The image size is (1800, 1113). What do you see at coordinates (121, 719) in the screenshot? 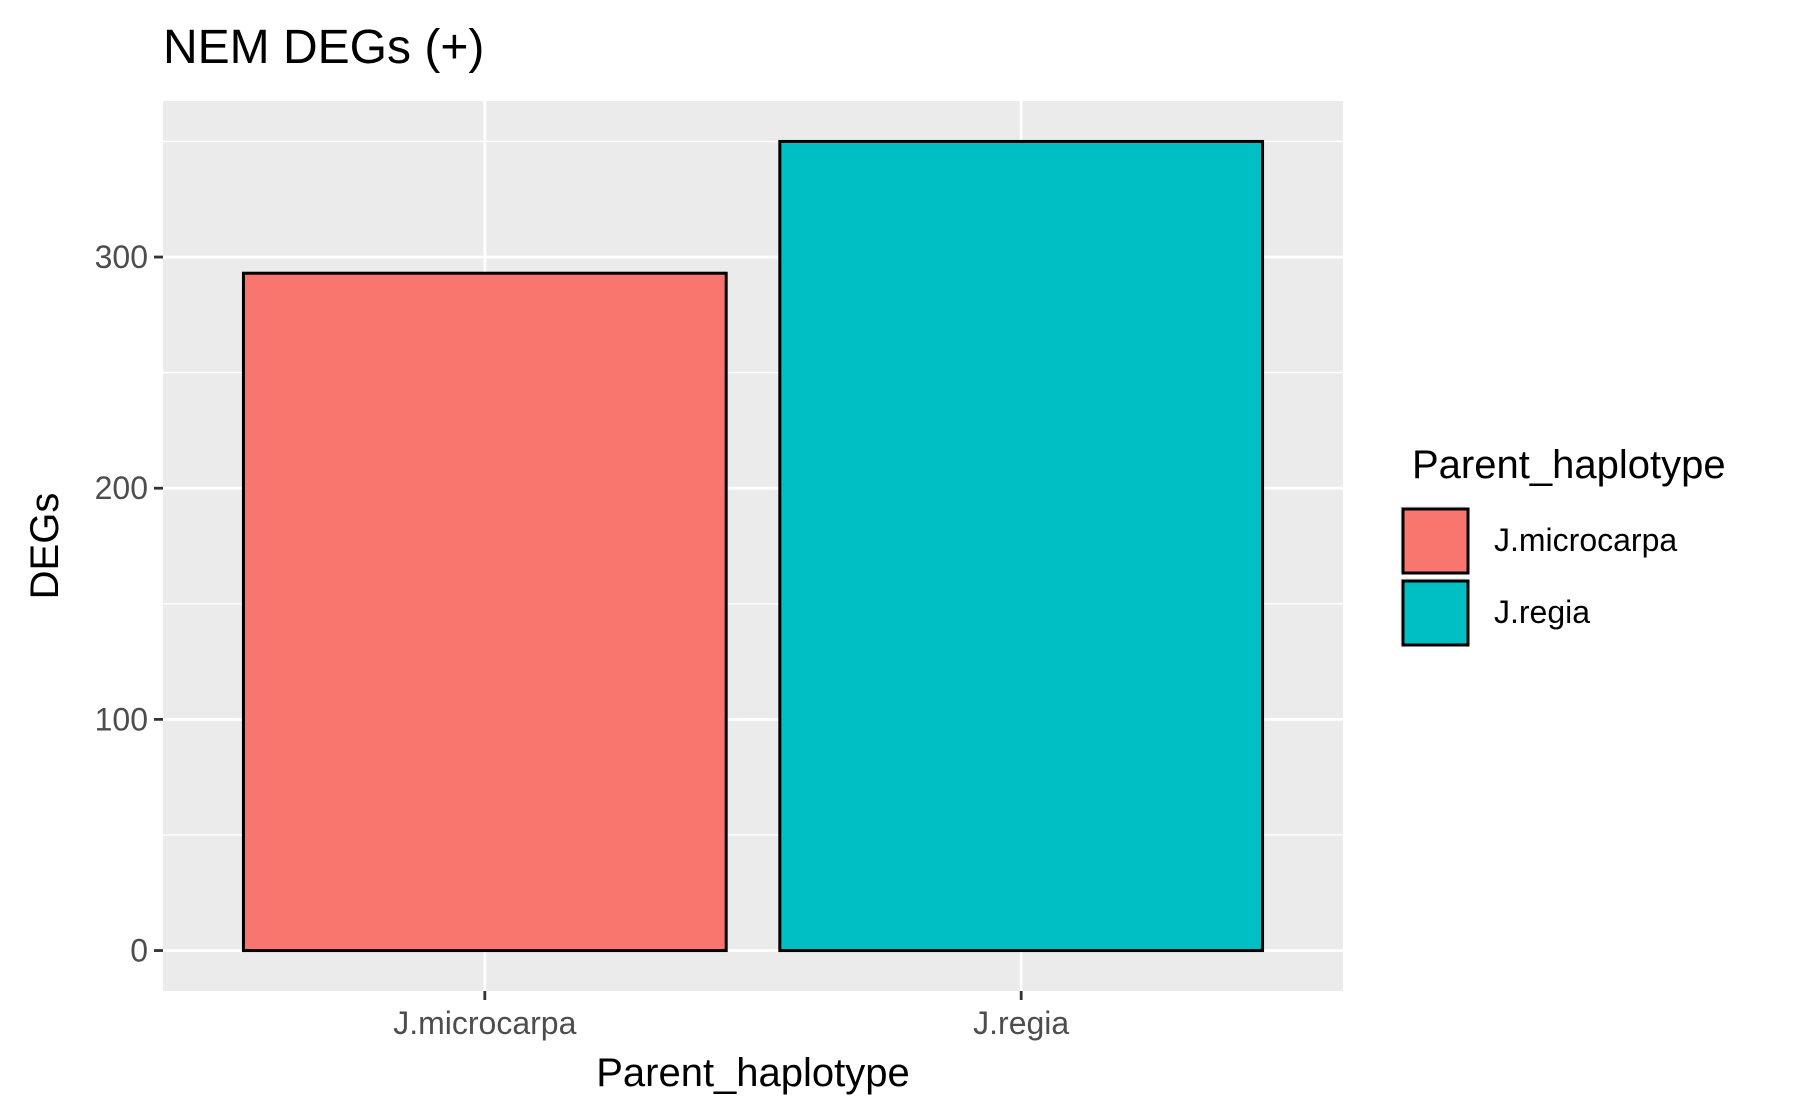
I see `y-tick-label: 100` at bounding box center [121, 719].